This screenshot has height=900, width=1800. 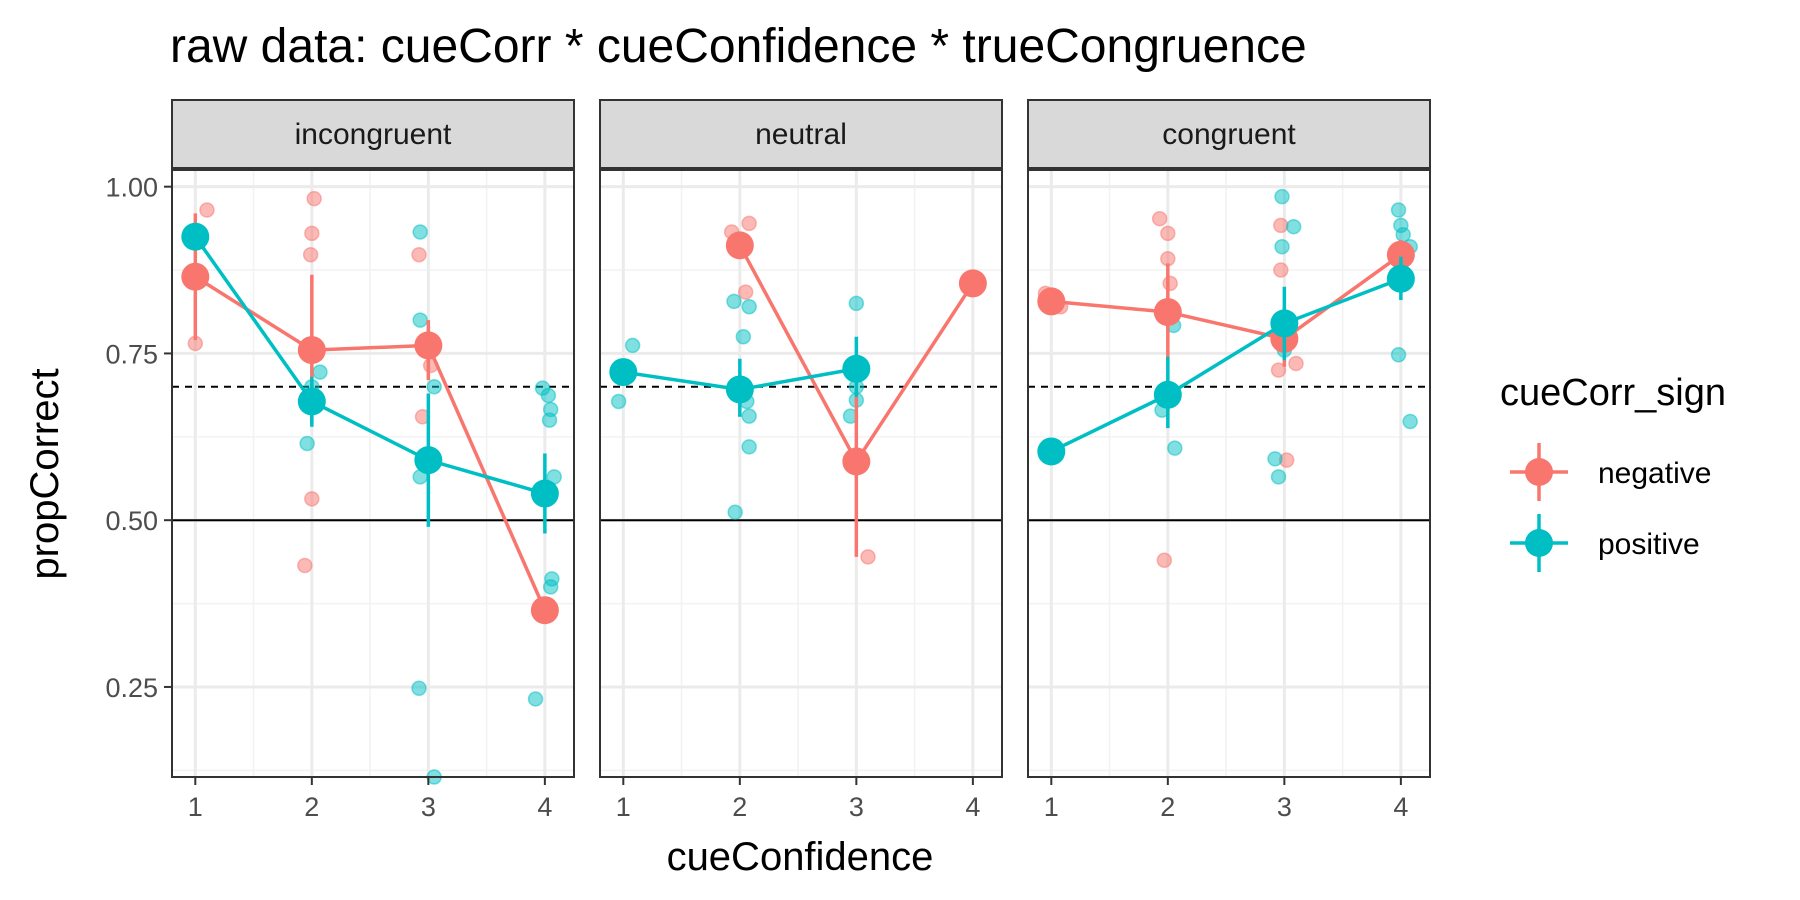 What do you see at coordinates (800, 857) in the screenshot?
I see `x-axis-title: cueConfidence` at bounding box center [800, 857].